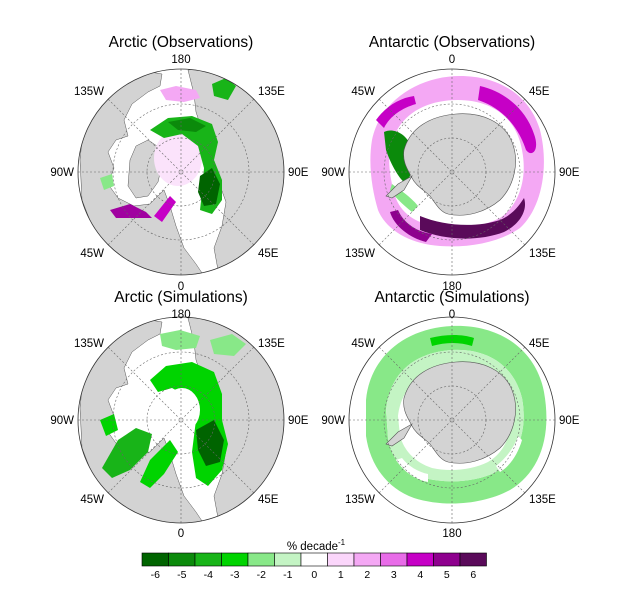 The height and width of the screenshot is (598, 636). I want to click on colorbar-tick-label: 2, so click(367, 575).